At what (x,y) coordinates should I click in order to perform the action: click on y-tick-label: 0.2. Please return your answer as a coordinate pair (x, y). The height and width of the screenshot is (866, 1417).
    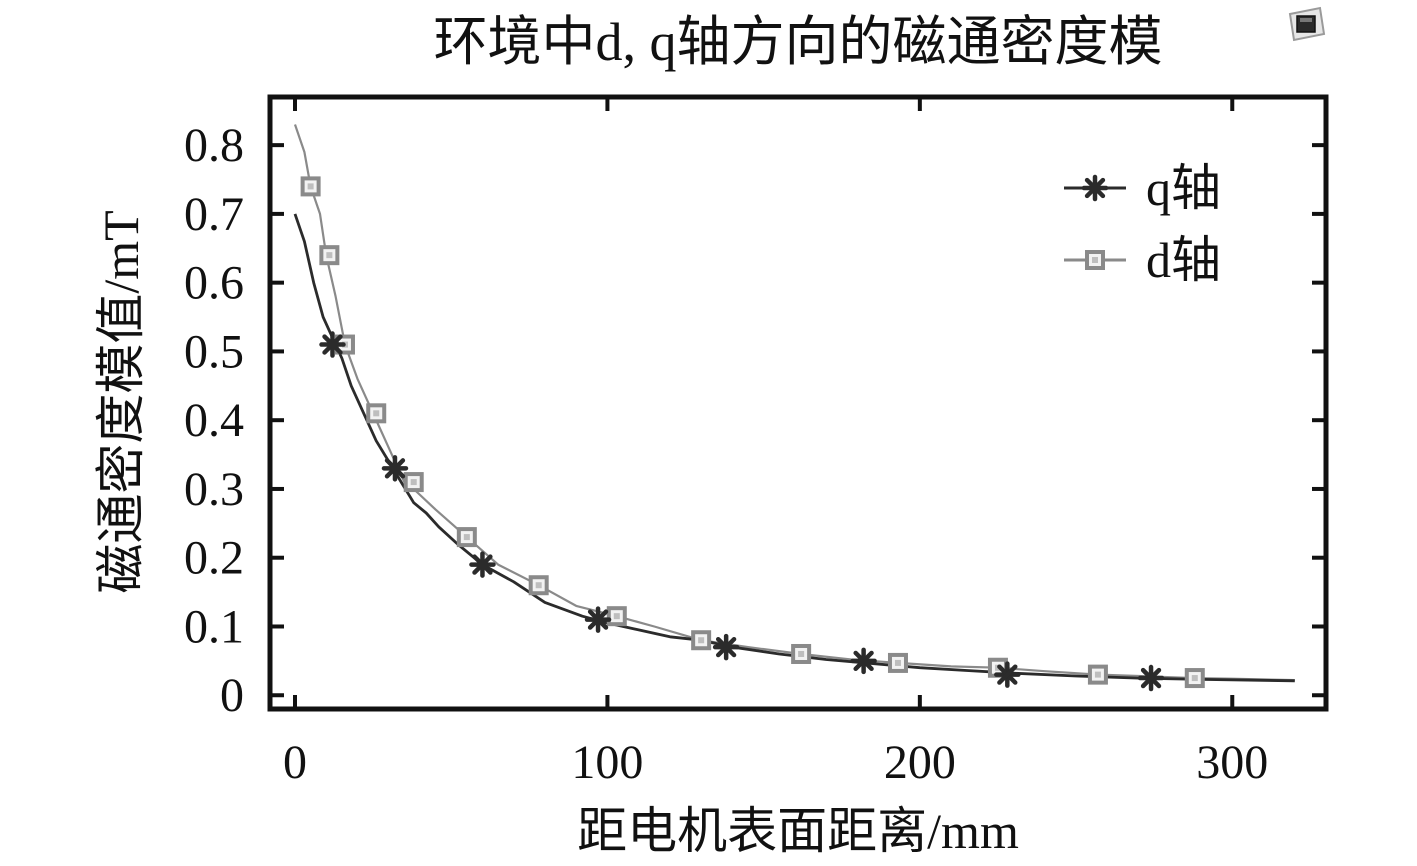
    Looking at the image, I should click on (214, 558).